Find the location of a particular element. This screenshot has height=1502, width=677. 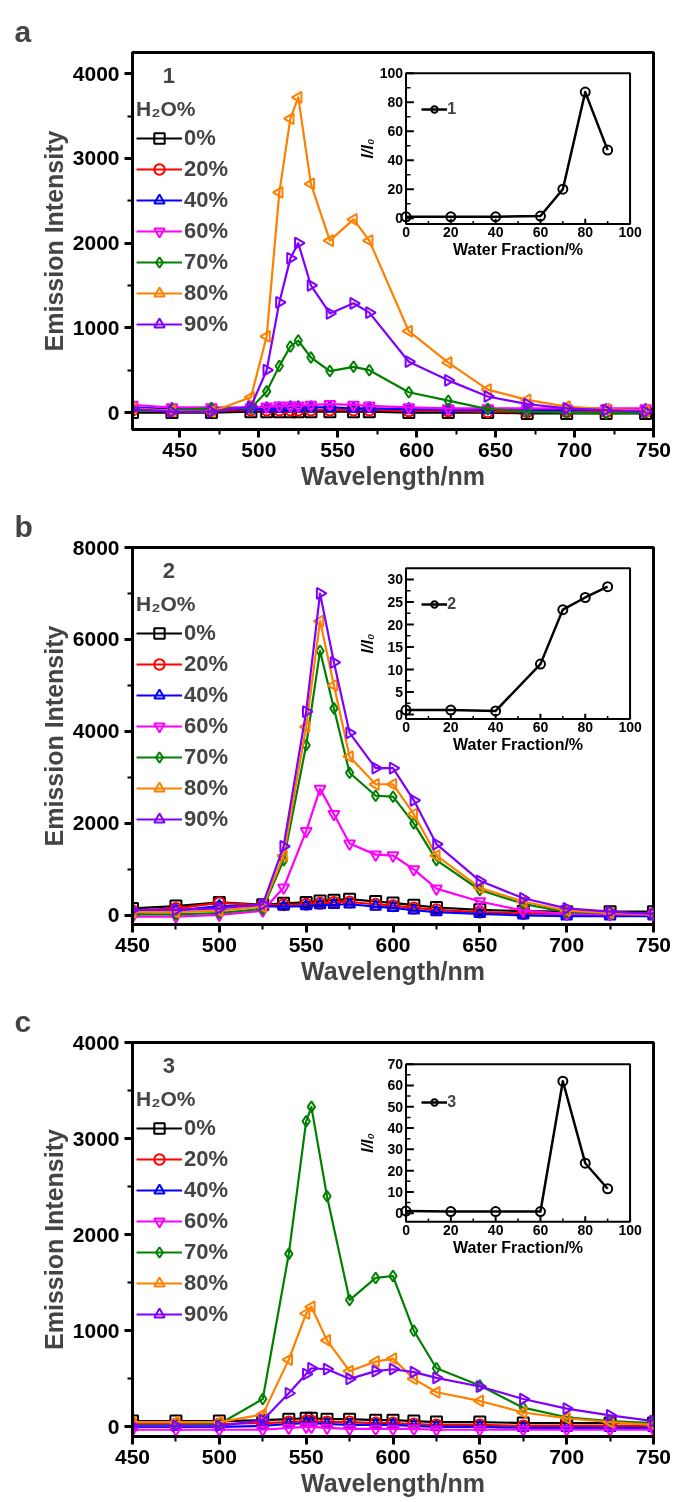

text: a is located at coordinates (23, 31).